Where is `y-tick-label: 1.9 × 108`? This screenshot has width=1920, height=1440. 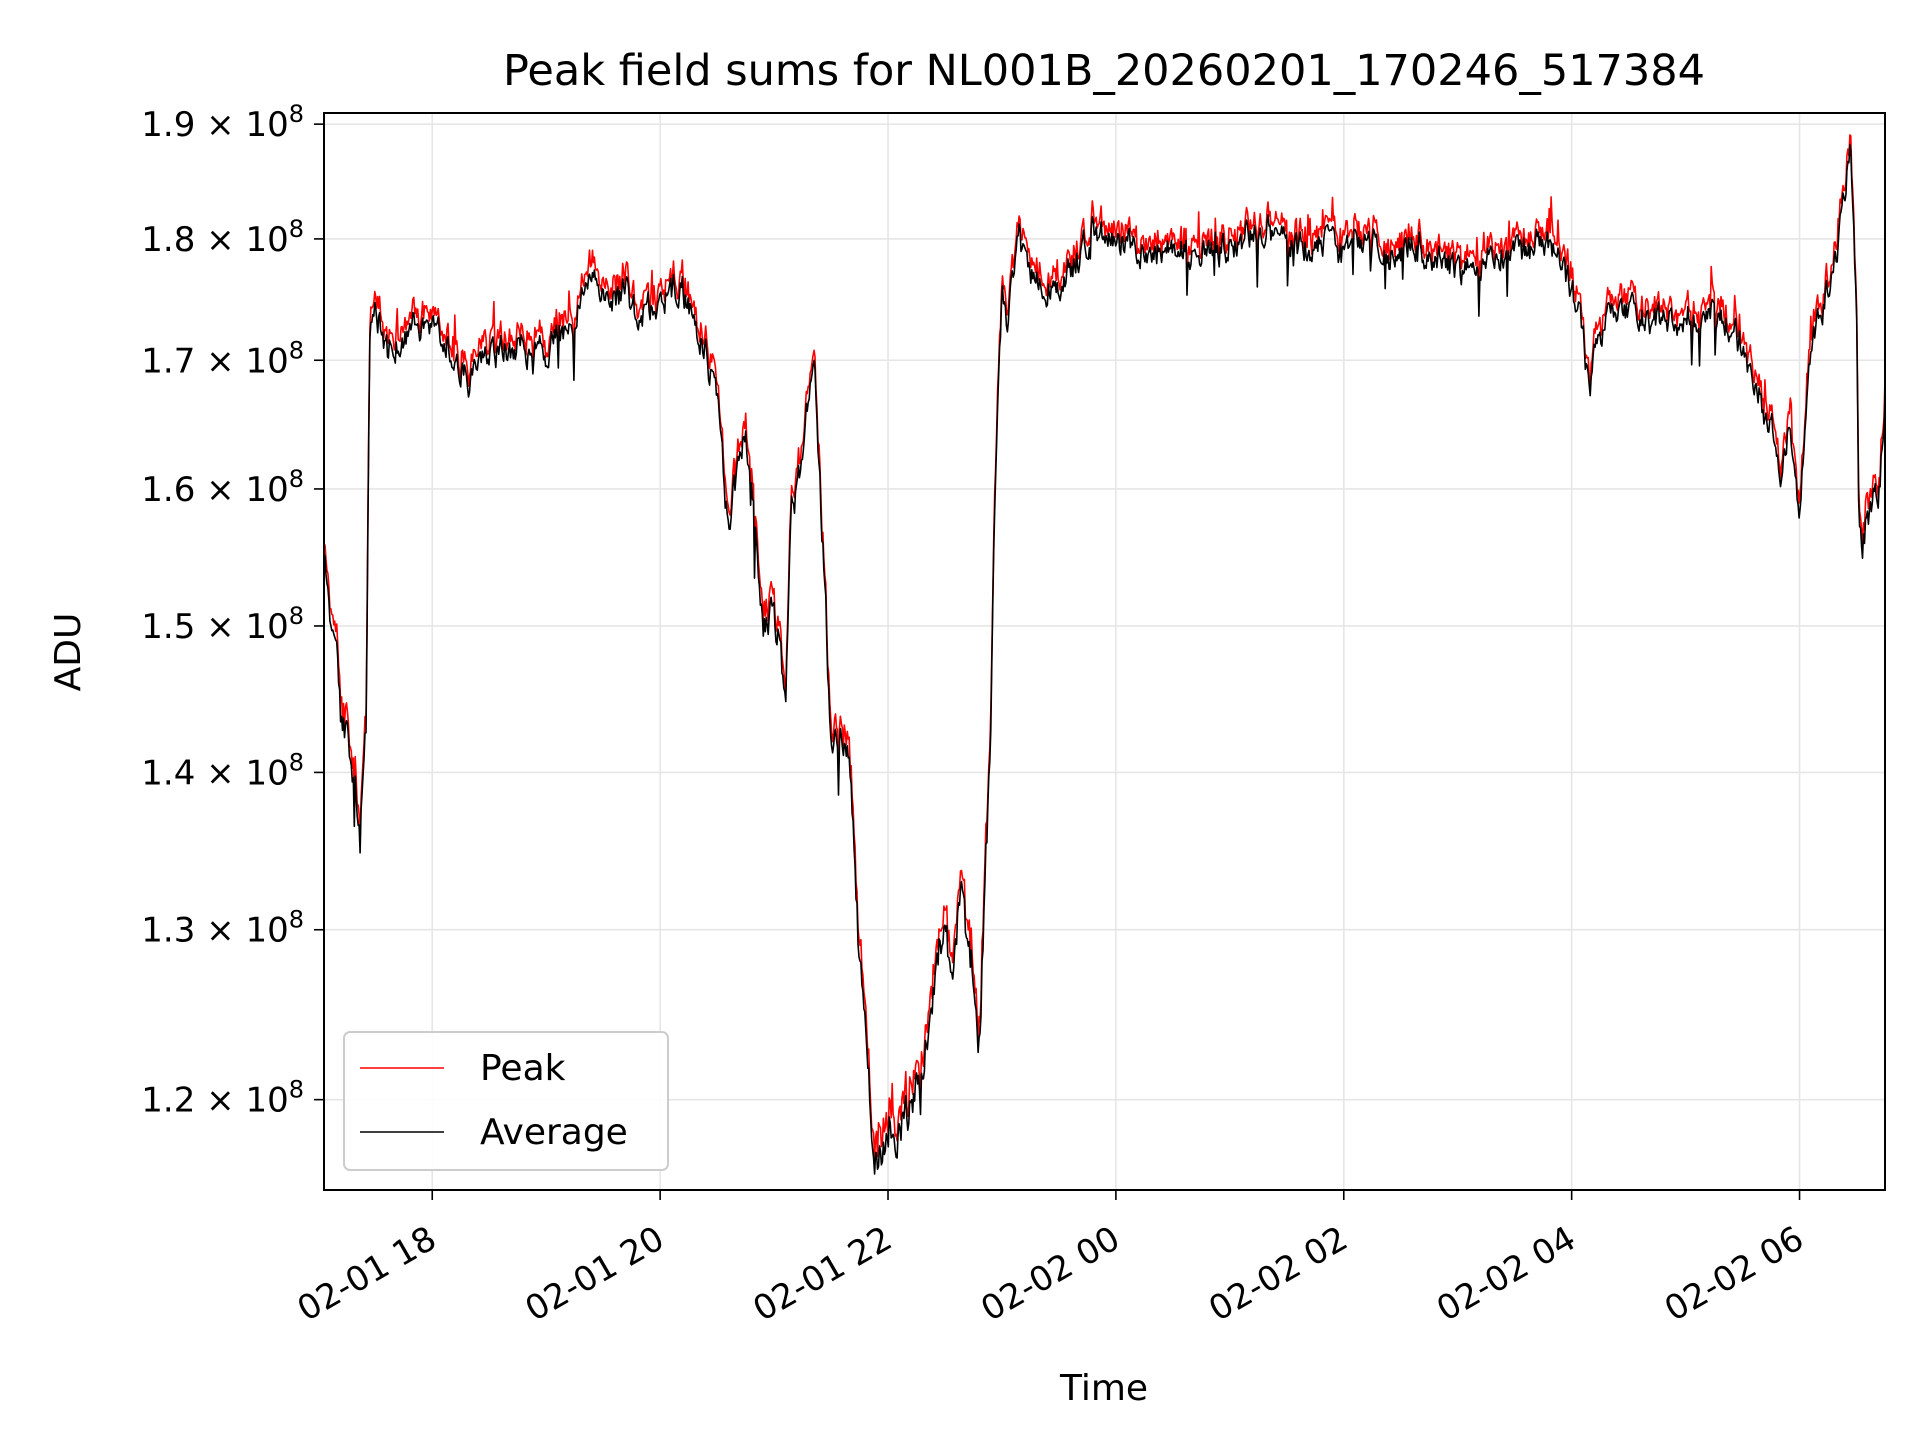
y-tick-label: 1.9 × 108 is located at coordinates (222, 122).